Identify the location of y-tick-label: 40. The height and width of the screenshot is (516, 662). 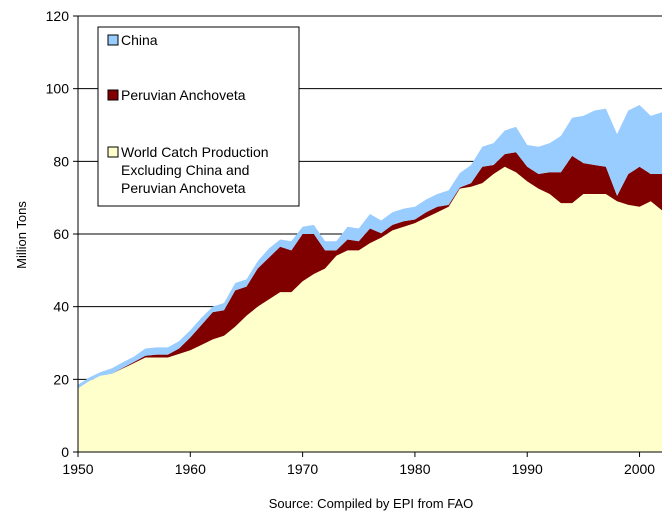
(61, 307).